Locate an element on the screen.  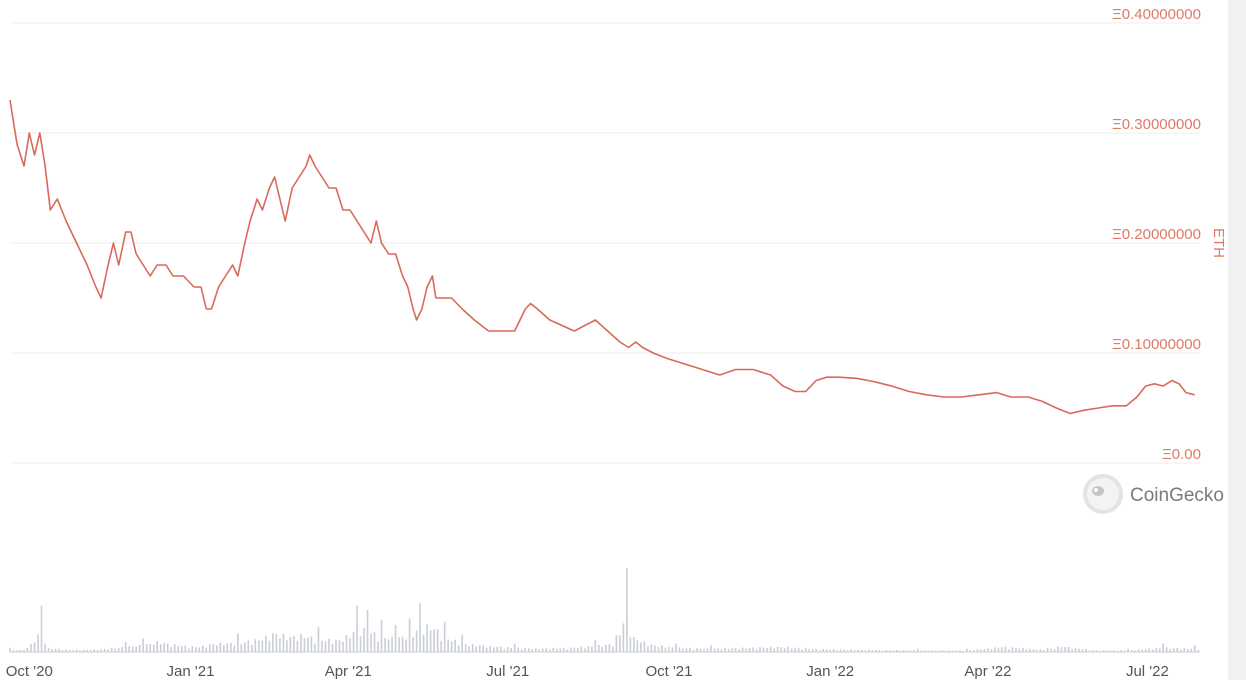
page-scrollbar is located at coordinates (1237, 340).